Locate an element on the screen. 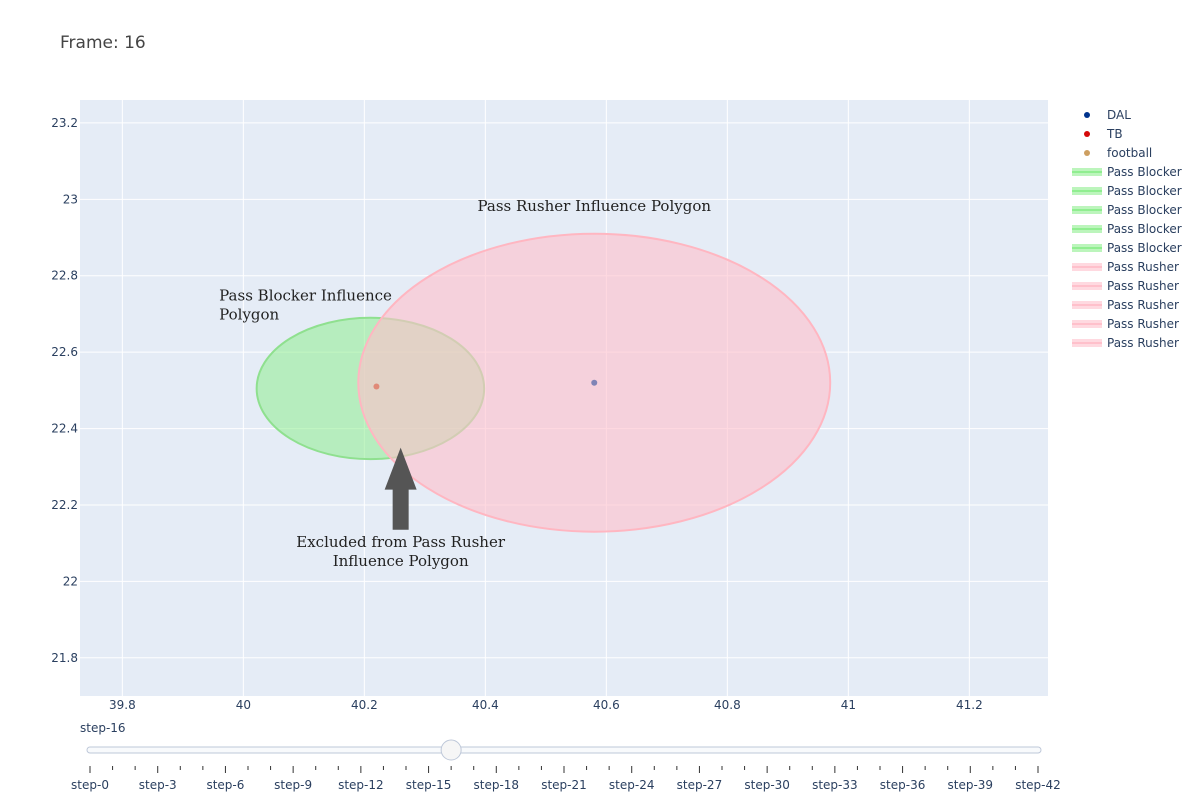 Image resolution: width=1200 pixels, height=800 pixels. x-tick-label: 40.2 is located at coordinates (364, 705).